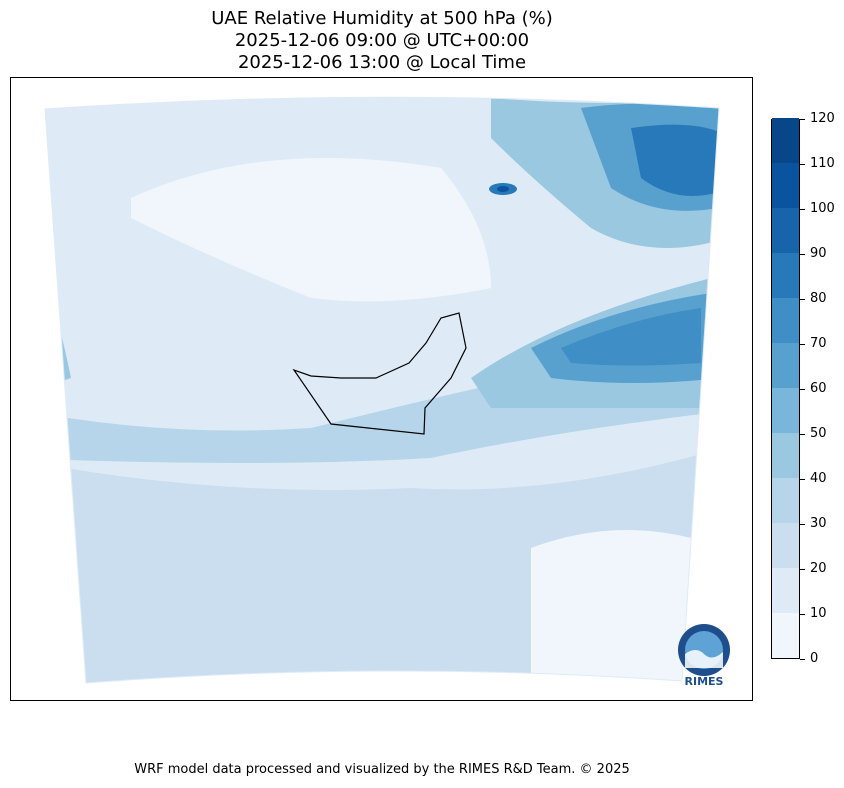  Describe the element at coordinates (382, 62) in the screenshot. I see `map-subtitle-local: 2025-12-06 13:00 @ Local Time` at that location.